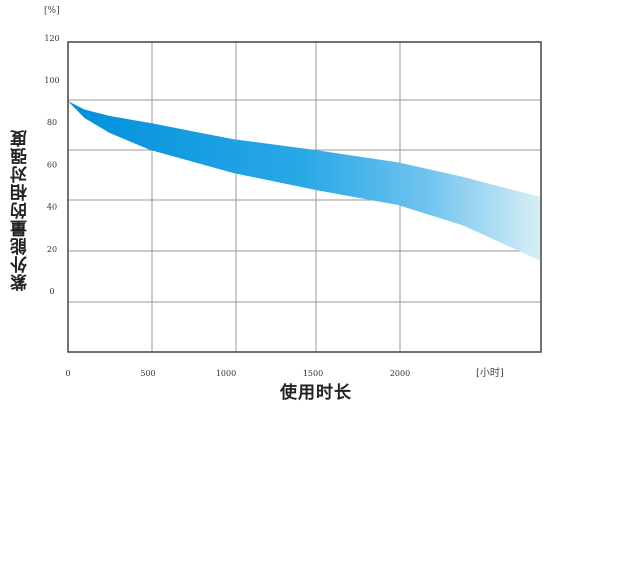  What do you see at coordinates (316, 393) in the screenshot?
I see `x-axis-title: 使用时长` at bounding box center [316, 393].